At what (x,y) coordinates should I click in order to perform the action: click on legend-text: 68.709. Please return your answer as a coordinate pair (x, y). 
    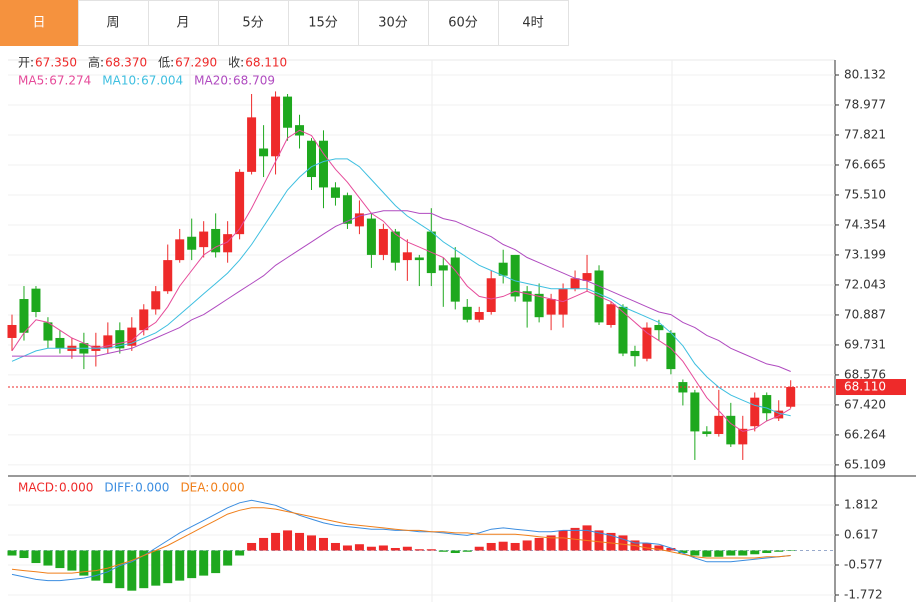
    Looking at the image, I should click on (254, 81).